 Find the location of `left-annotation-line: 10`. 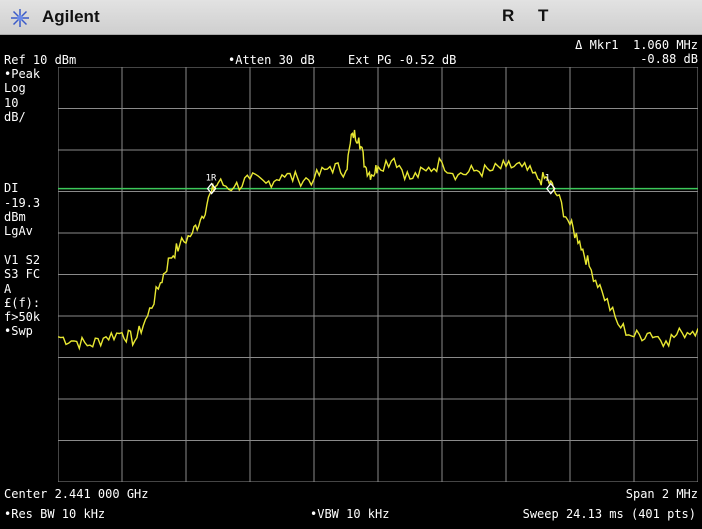

left-annotation-line: 10 is located at coordinates (11, 102).